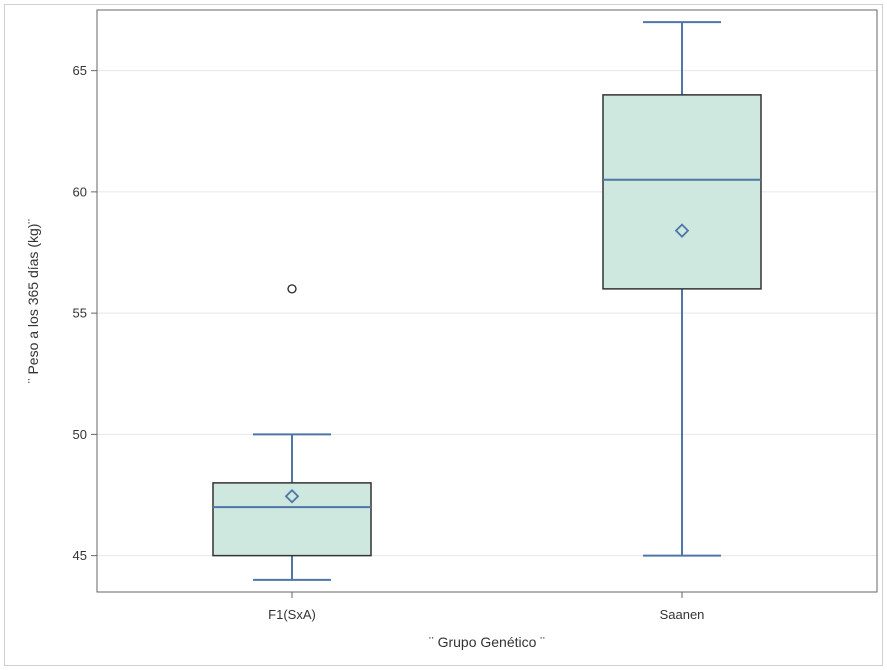 This screenshot has height=670, width=887. What do you see at coordinates (80, 434) in the screenshot?
I see `y-tick-label: 50` at bounding box center [80, 434].